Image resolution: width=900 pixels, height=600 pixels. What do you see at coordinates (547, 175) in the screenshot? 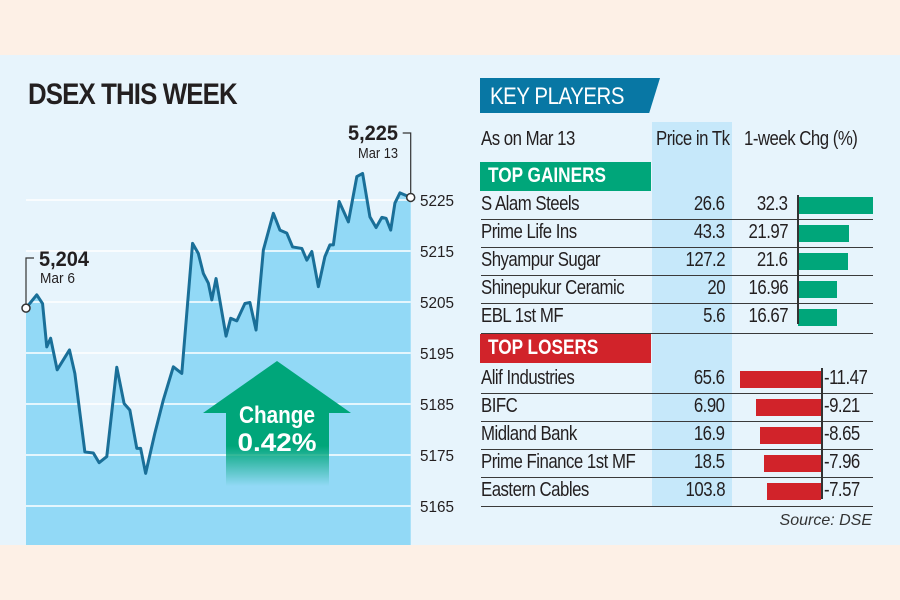
I see `top-gainers-label: TOP GAINERS` at bounding box center [547, 175].